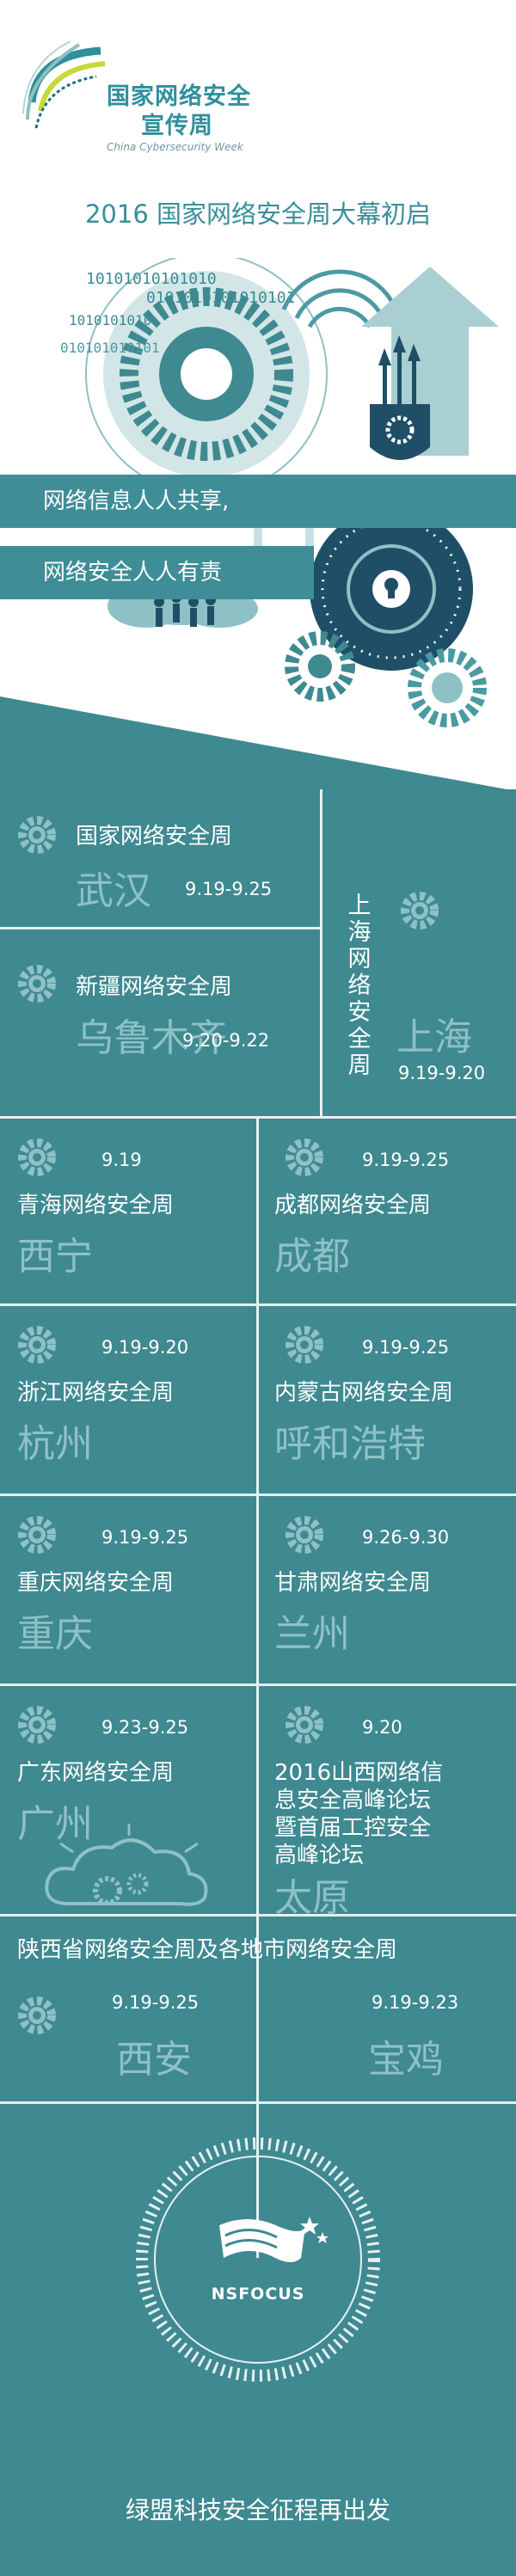 This screenshot has height=2576, width=516. What do you see at coordinates (382, 1727) in the screenshot?
I see `event-date: 9.20` at bounding box center [382, 1727].